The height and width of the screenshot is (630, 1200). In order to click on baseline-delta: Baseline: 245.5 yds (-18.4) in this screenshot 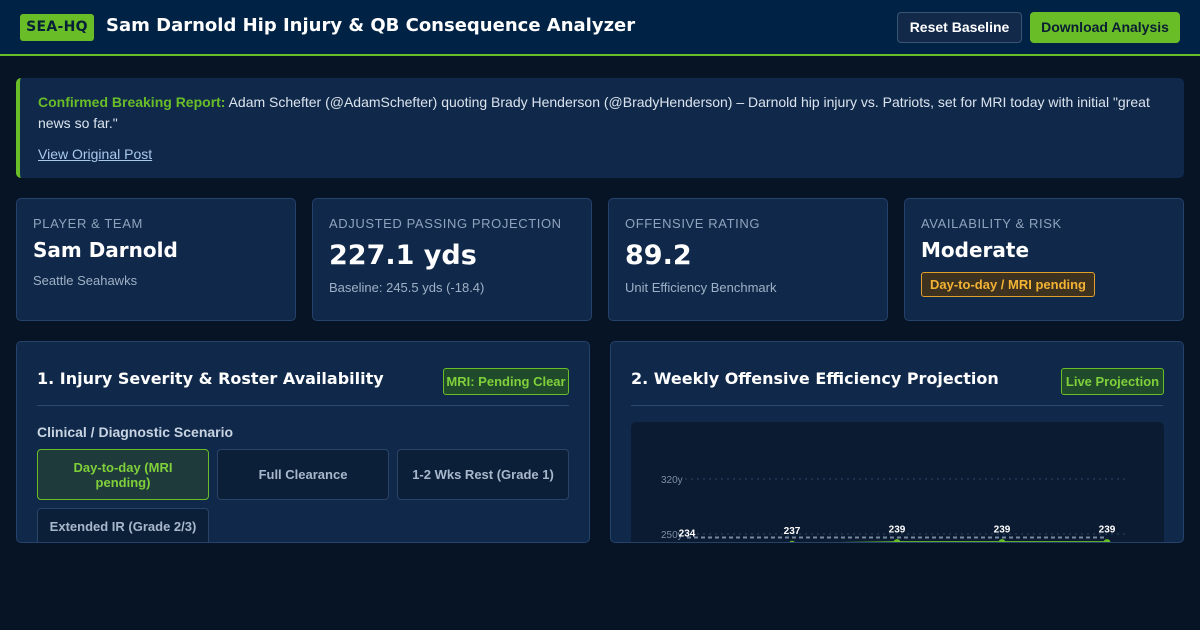, I will do `click(407, 287)`.